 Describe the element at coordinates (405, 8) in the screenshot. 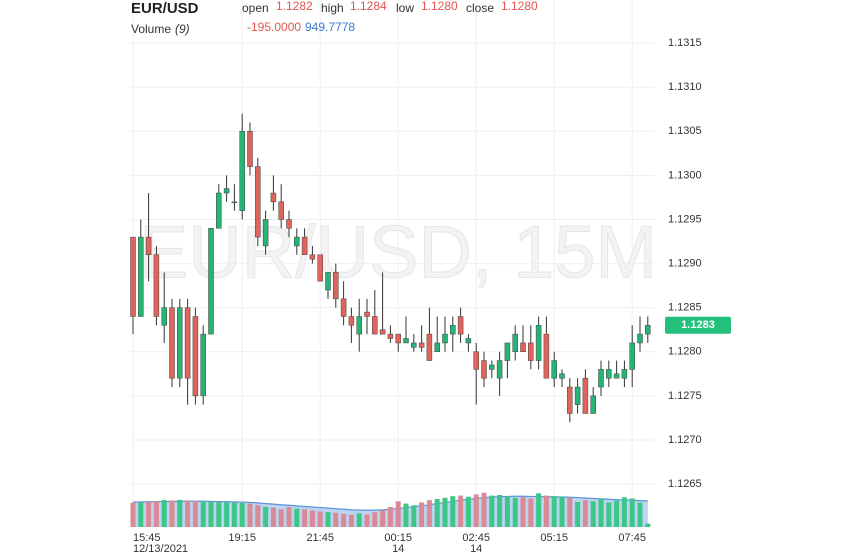

I see `header-label: low` at that location.